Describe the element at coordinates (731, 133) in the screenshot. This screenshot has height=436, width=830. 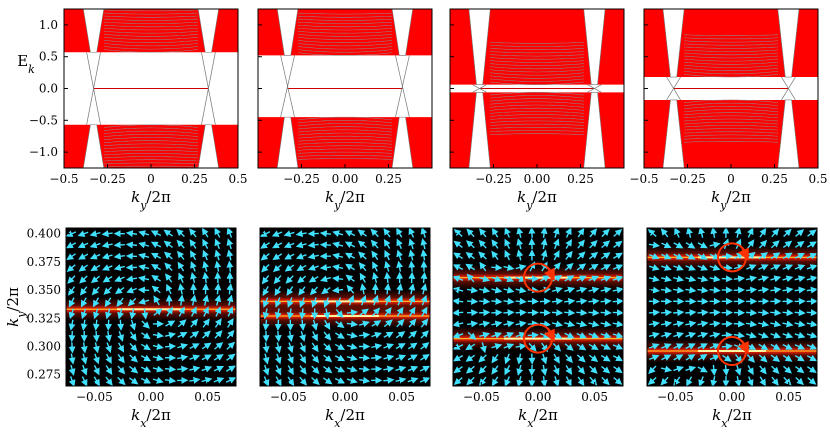
I see `lower-band` at that location.